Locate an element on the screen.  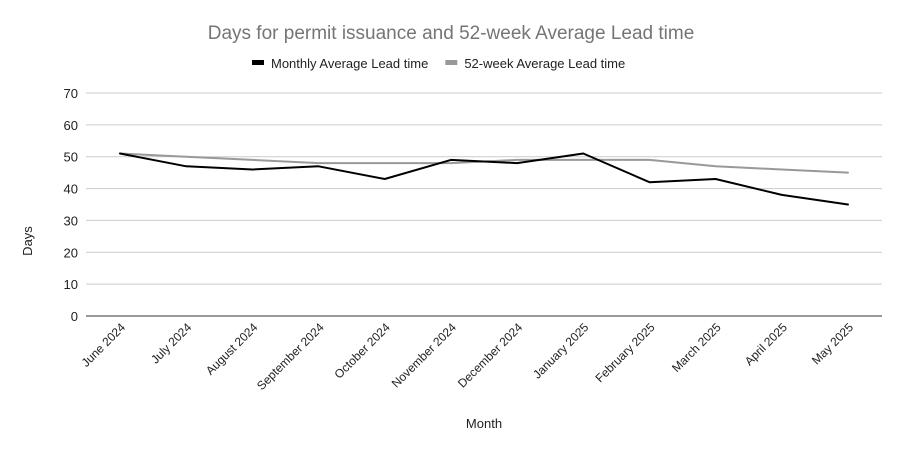
x-tick-label: July 2024 is located at coordinates (171, 343).